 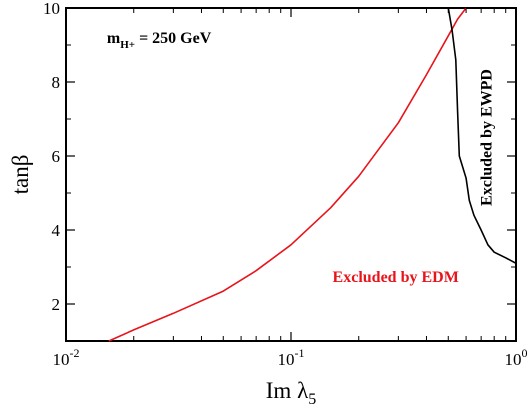 I want to click on x-tick-label: 10⁻¹, so click(x=291, y=357).